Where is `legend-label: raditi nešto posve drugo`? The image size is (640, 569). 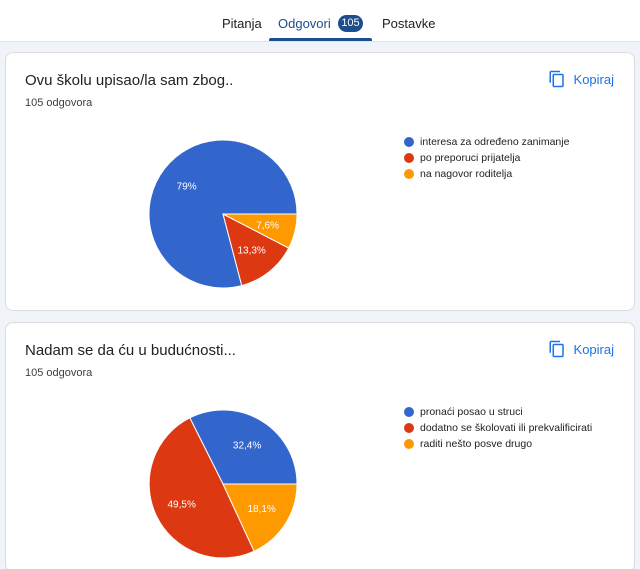 legend-label: raditi nešto posve drugo is located at coordinates (476, 444).